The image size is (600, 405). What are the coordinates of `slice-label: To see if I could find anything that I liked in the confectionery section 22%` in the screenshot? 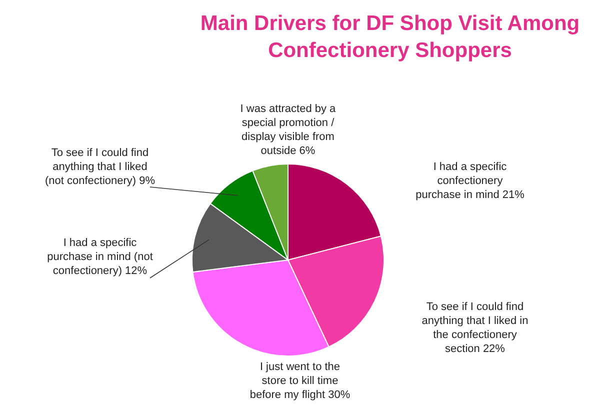 It's located at (475, 328).